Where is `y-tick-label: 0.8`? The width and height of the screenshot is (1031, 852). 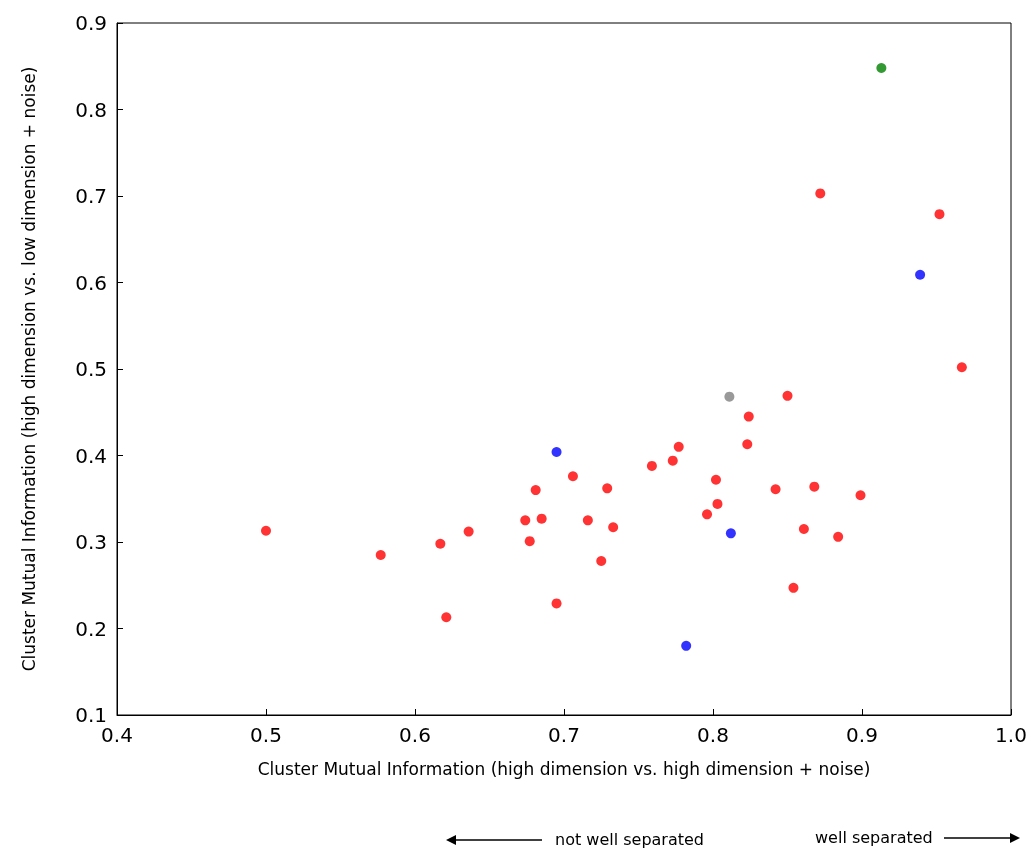 y-tick-label: 0.8 is located at coordinates (91, 109).